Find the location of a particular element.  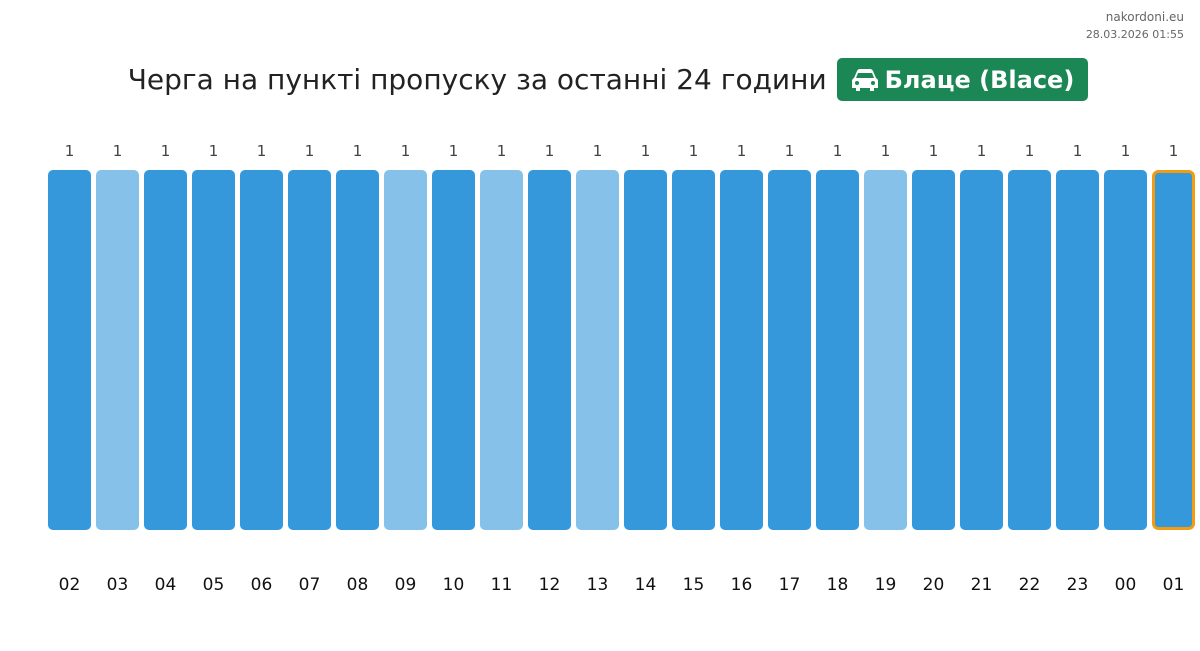

x-tick-label: 02 is located at coordinates (70, 585).